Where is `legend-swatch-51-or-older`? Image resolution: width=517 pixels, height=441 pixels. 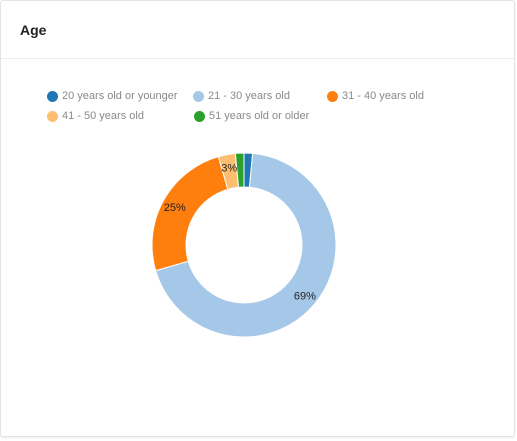 legend-swatch-51-or-older is located at coordinates (199, 116).